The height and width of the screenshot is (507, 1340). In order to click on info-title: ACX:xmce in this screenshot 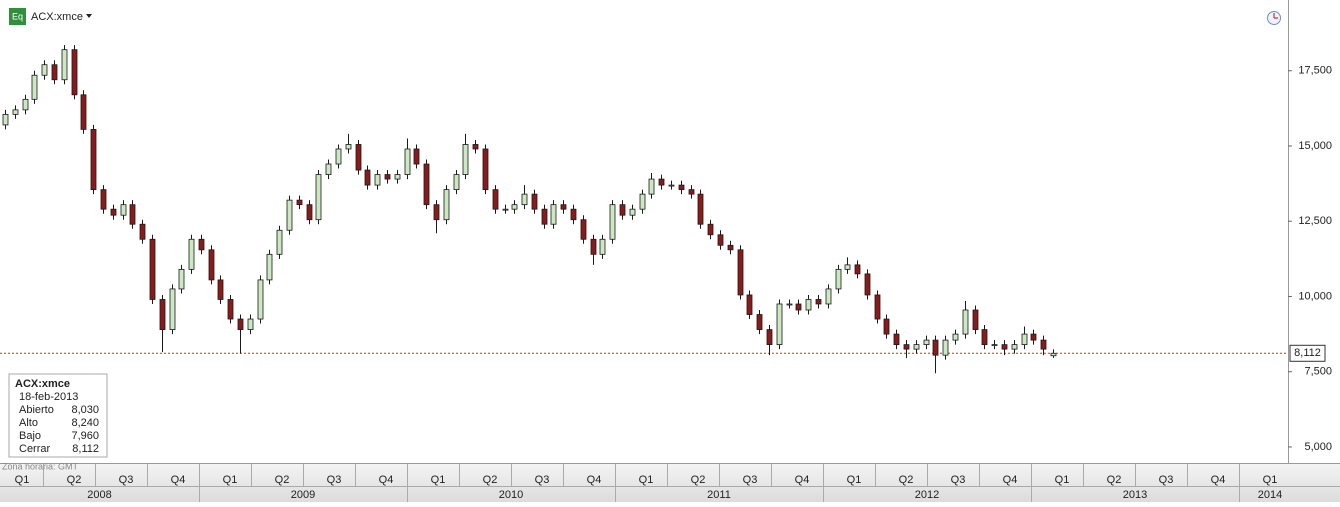, I will do `click(42, 384)`.